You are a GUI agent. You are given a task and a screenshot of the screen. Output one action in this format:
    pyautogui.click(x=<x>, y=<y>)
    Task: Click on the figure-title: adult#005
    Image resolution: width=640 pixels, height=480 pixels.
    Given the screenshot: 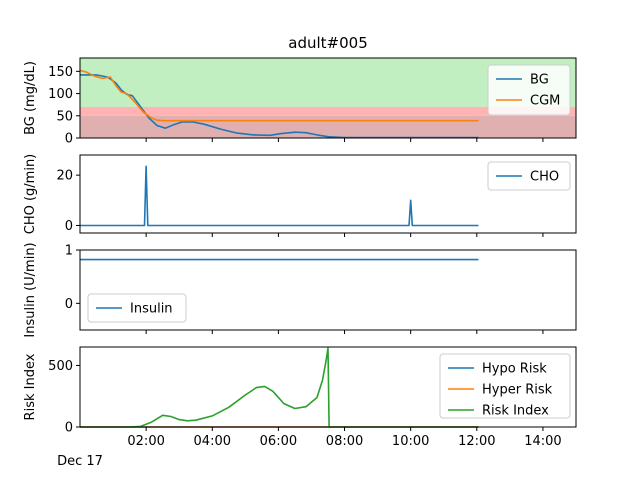 What is the action you would take?
    pyautogui.click(x=327, y=43)
    